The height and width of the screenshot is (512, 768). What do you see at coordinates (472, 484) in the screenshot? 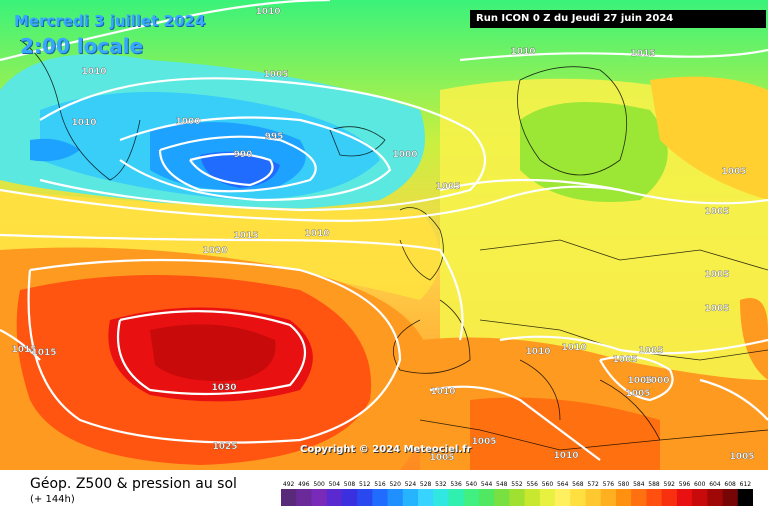
I see `legend-value: 540` at bounding box center [472, 484].